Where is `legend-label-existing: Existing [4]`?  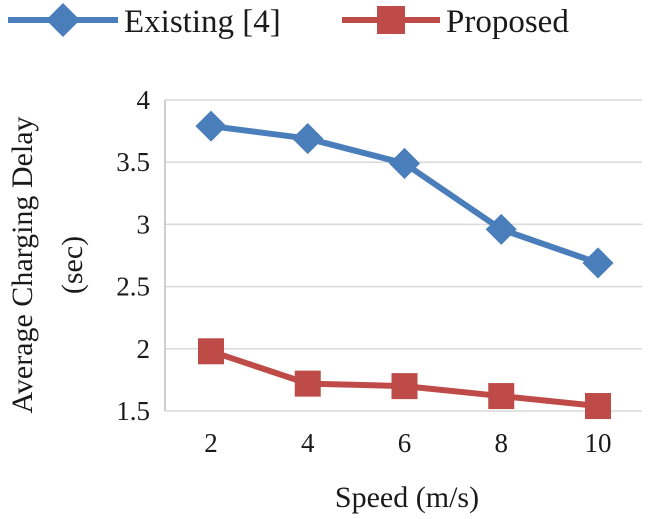 legend-label-existing: Existing [4] is located at coordinates (202, 22).